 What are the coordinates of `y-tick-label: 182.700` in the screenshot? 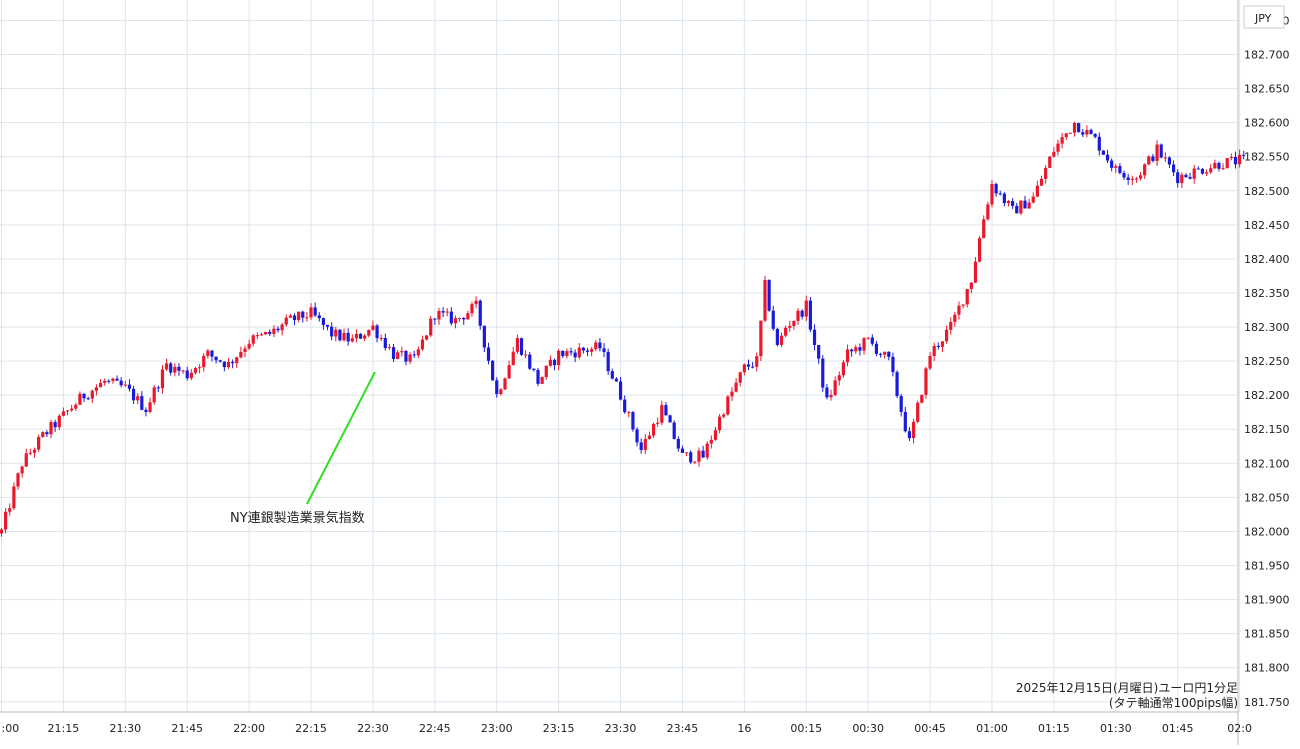 It's located at (1267, 55).